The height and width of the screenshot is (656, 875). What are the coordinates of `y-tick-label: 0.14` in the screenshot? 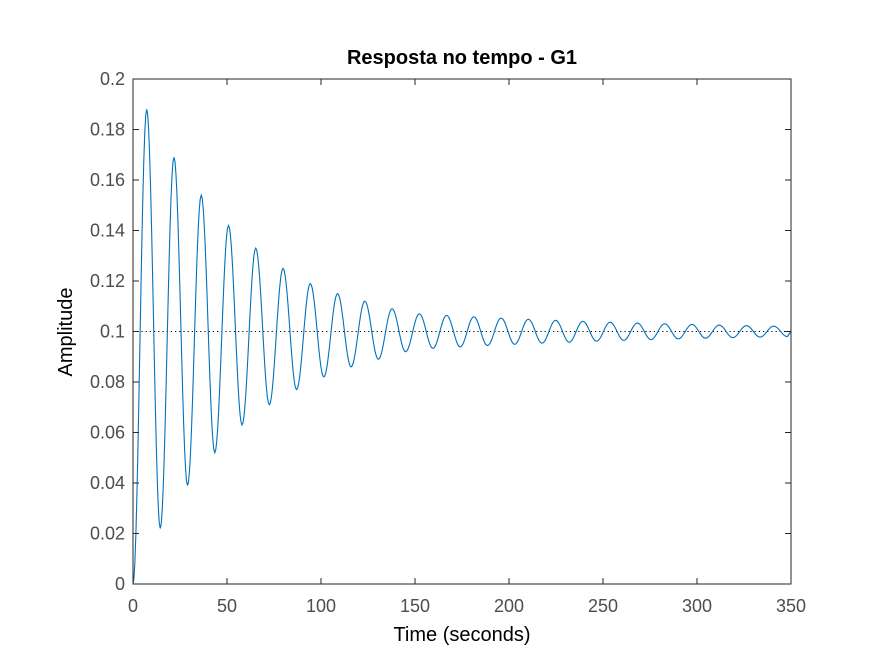 It's located at (107, 231).